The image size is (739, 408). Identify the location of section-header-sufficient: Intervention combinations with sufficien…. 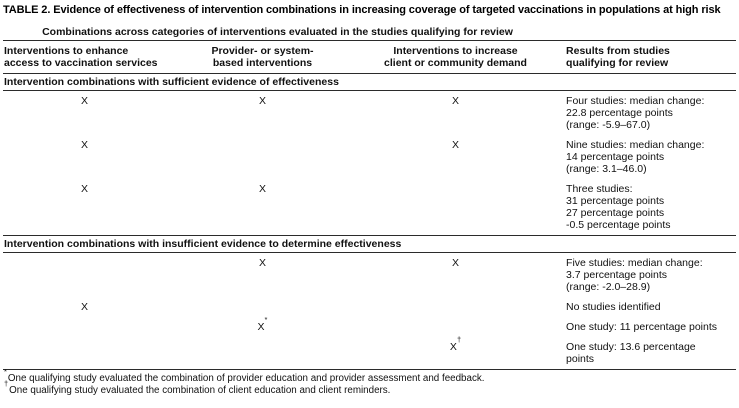
(370, 82).